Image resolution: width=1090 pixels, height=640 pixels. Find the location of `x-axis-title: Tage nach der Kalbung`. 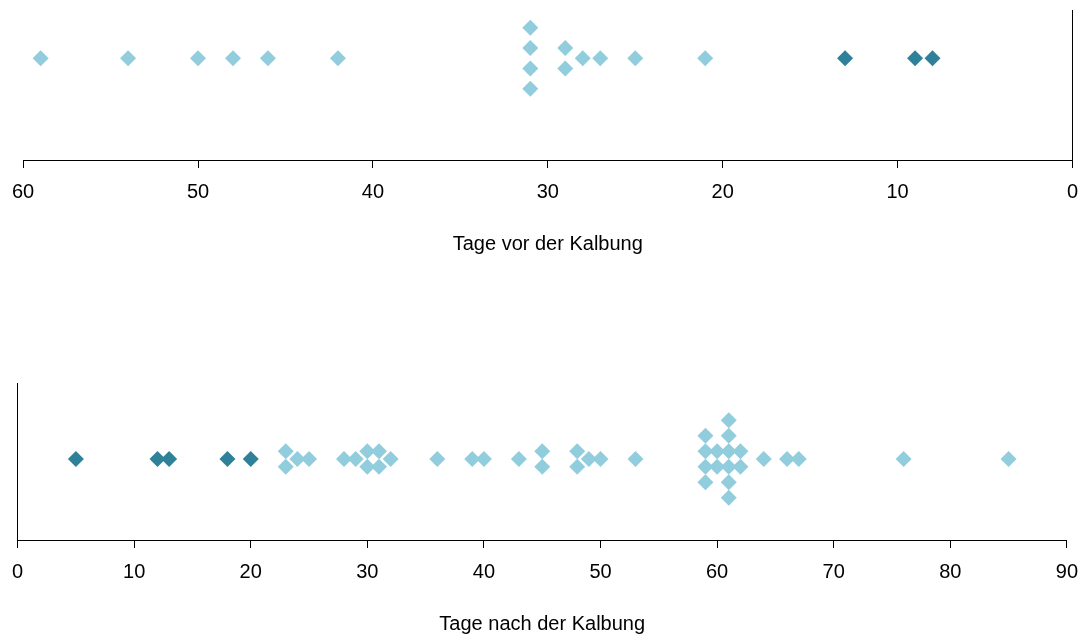

x-axis-title: Tage nach der Kalbung is located at coordinates (542, 622).